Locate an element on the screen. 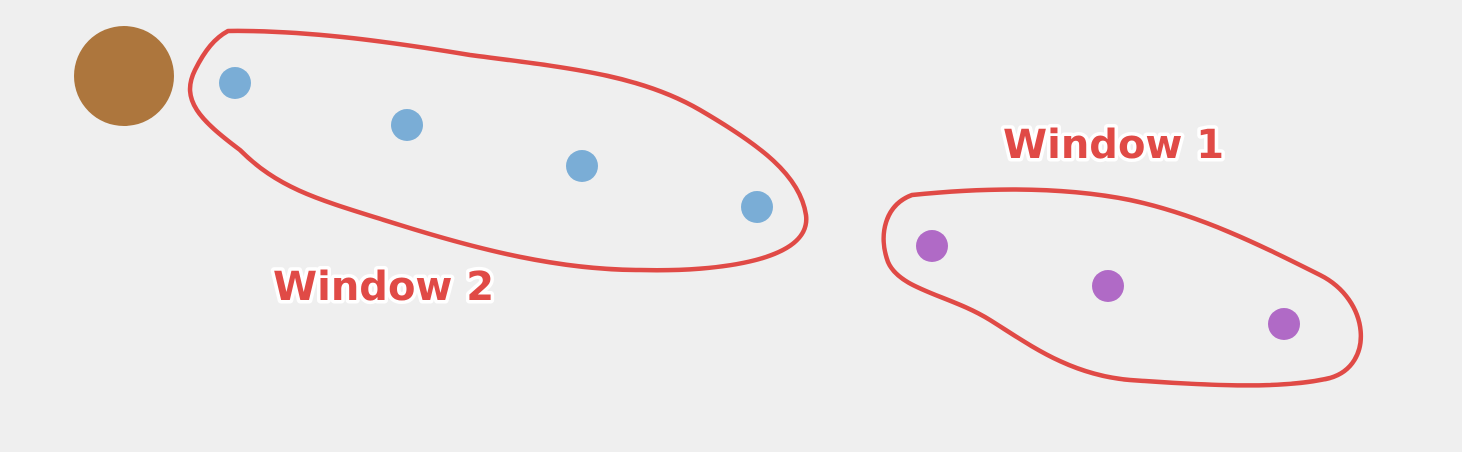  large-circle is located at coordinates (124, 76).